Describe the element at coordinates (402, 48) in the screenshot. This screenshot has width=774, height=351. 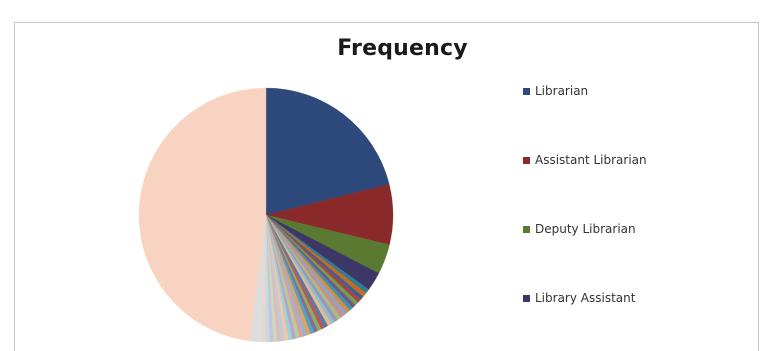
I see `chart-title: Frequency` at that location.